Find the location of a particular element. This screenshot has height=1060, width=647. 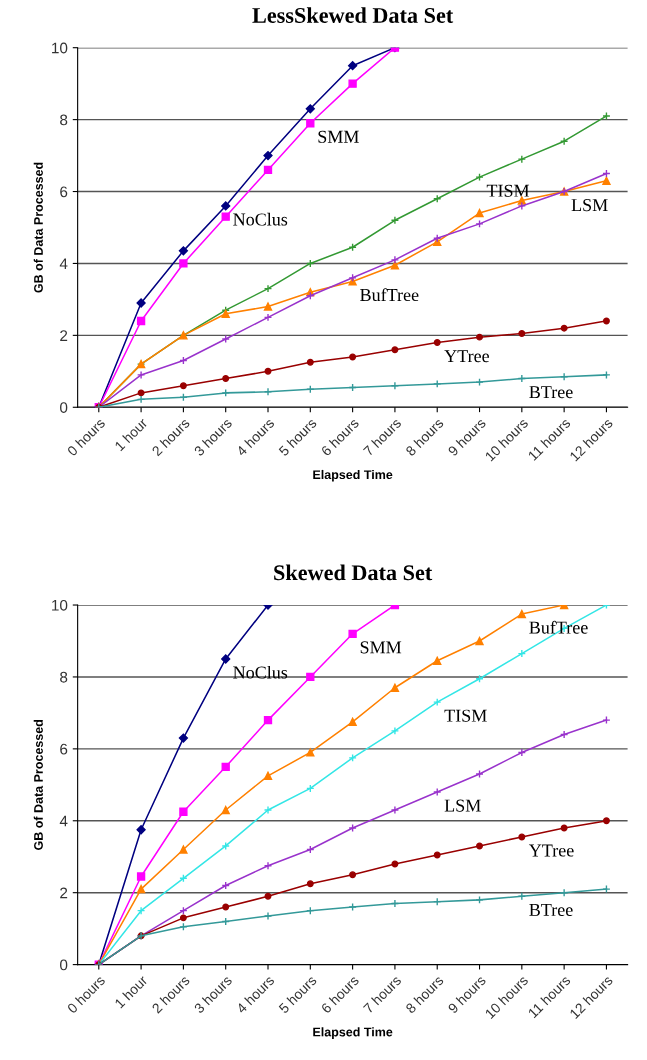

annotation: TISM is located at coordinates (465, 715).